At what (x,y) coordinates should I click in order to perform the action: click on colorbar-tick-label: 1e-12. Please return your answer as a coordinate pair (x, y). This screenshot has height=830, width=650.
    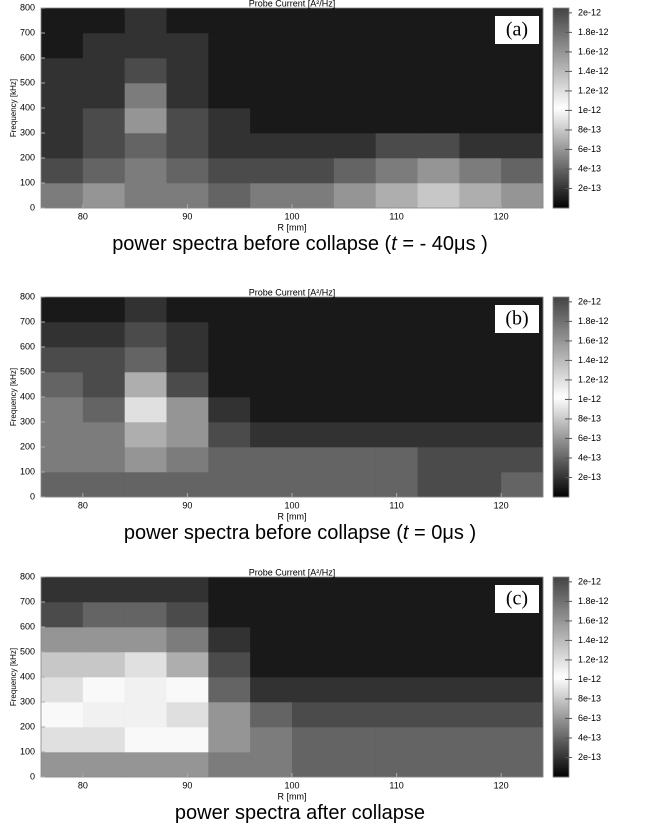
    Looking at the image, I should click on (589, 399).